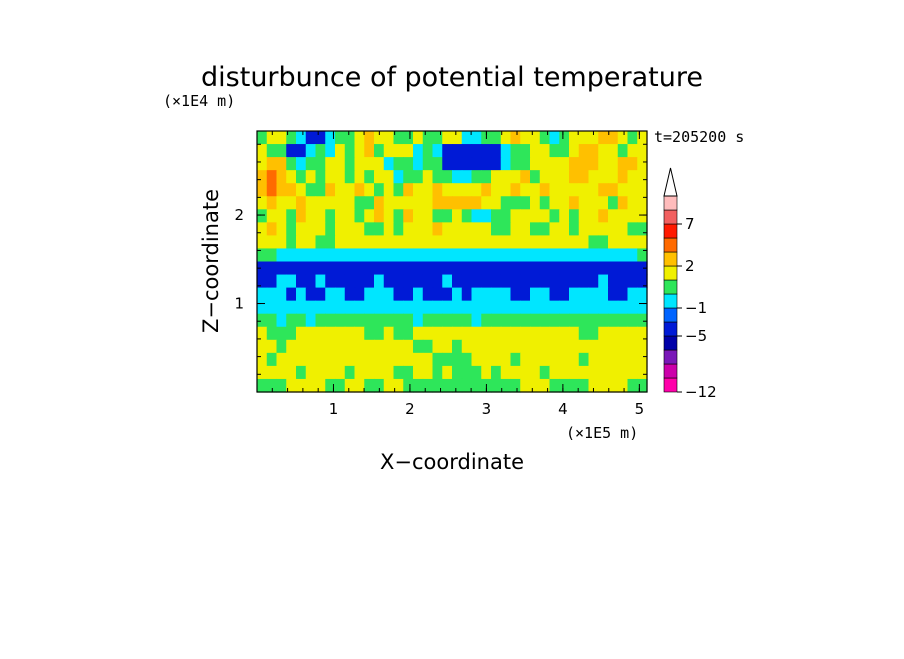 The image size is (904, 659). What do you see at coordinates (670, 182) in the screenshot?
I see `colorbar-overflow-arrow` at bounding box center [670, 182].